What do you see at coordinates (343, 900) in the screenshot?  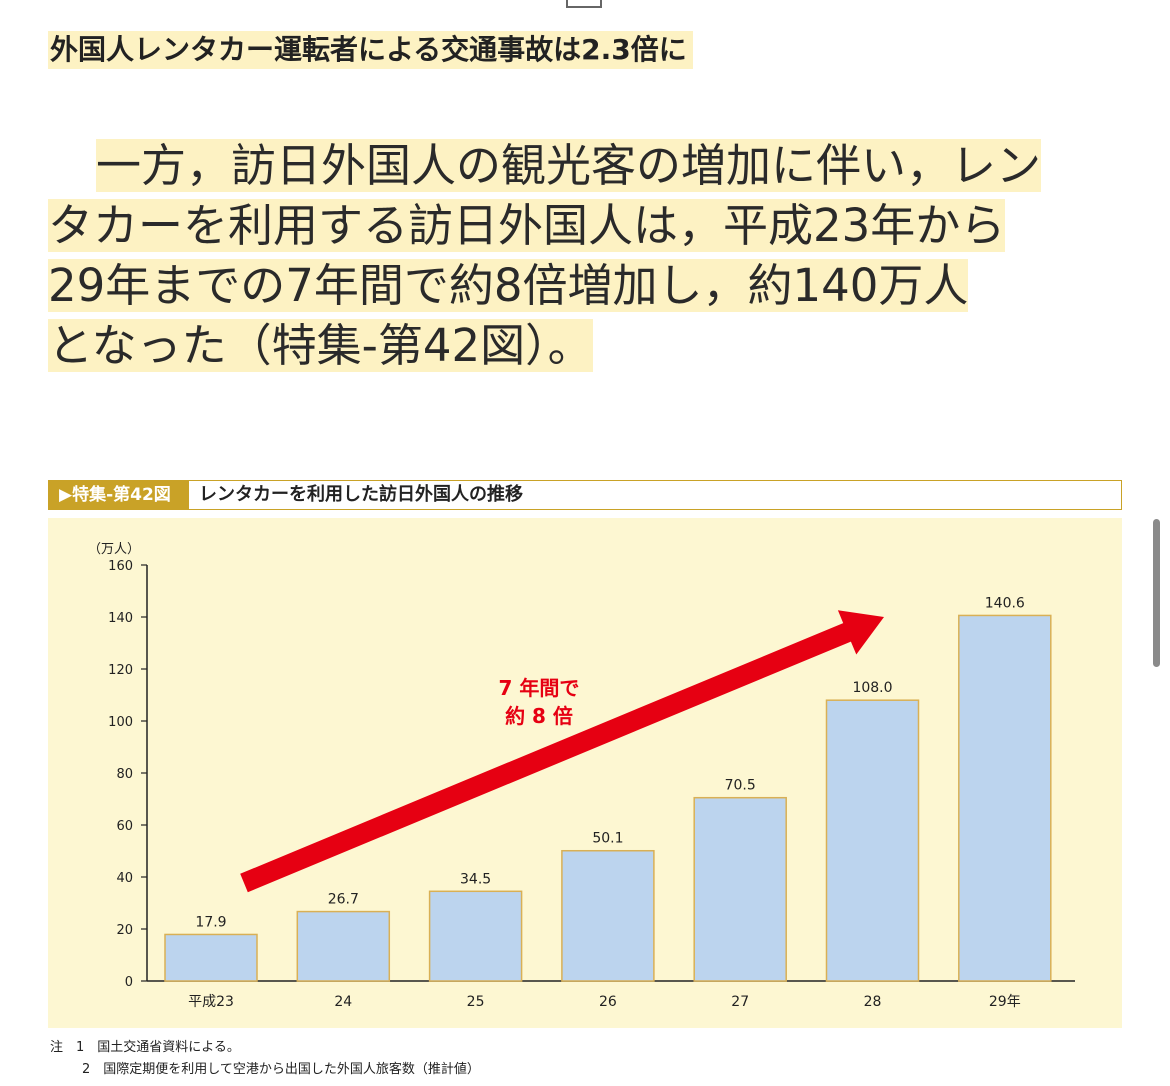 I see `bar-value-label: 26.7` at bounding box center [343, 900].